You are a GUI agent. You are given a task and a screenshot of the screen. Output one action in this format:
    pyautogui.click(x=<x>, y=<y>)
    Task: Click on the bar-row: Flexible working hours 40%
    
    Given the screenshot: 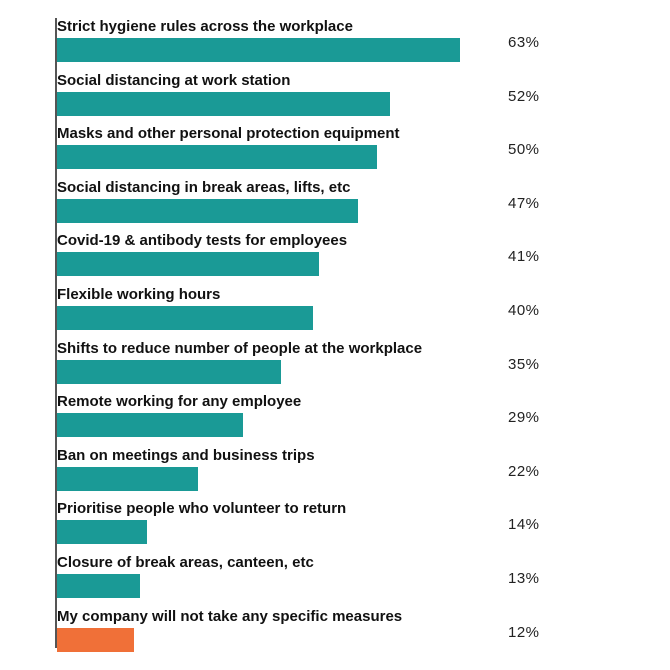 What is the action you would take?
    pyautogui.click(x=335, y=313)
    